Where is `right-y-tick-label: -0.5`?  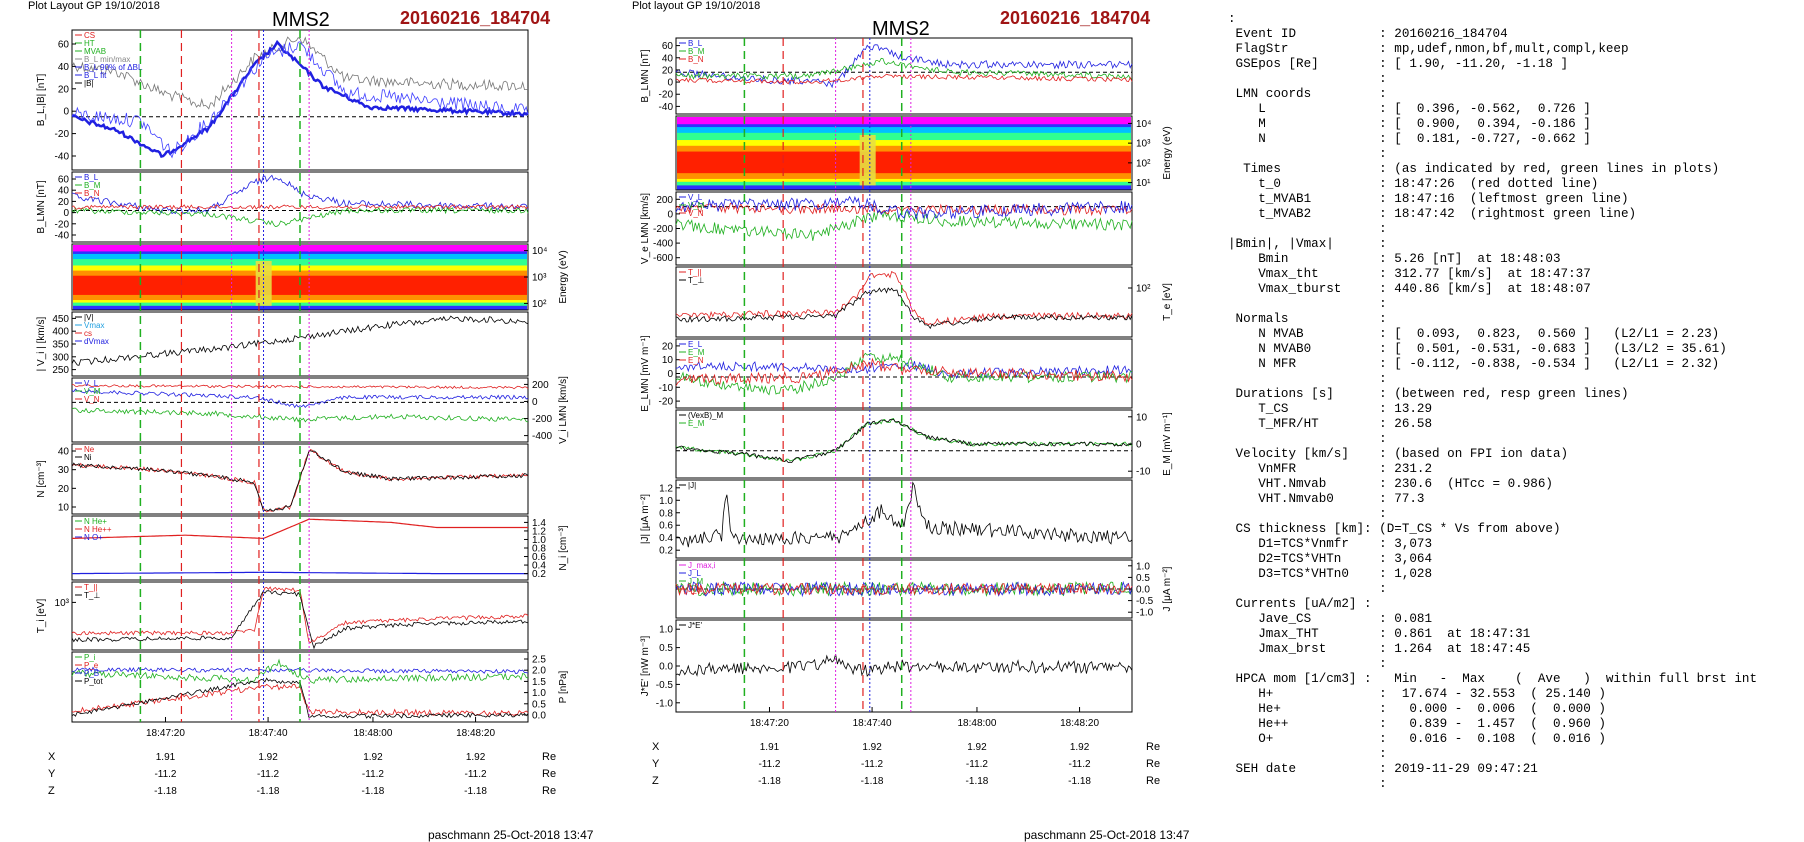
right-y-tick-label: -0.5 is located at coordinates (1145, 601).